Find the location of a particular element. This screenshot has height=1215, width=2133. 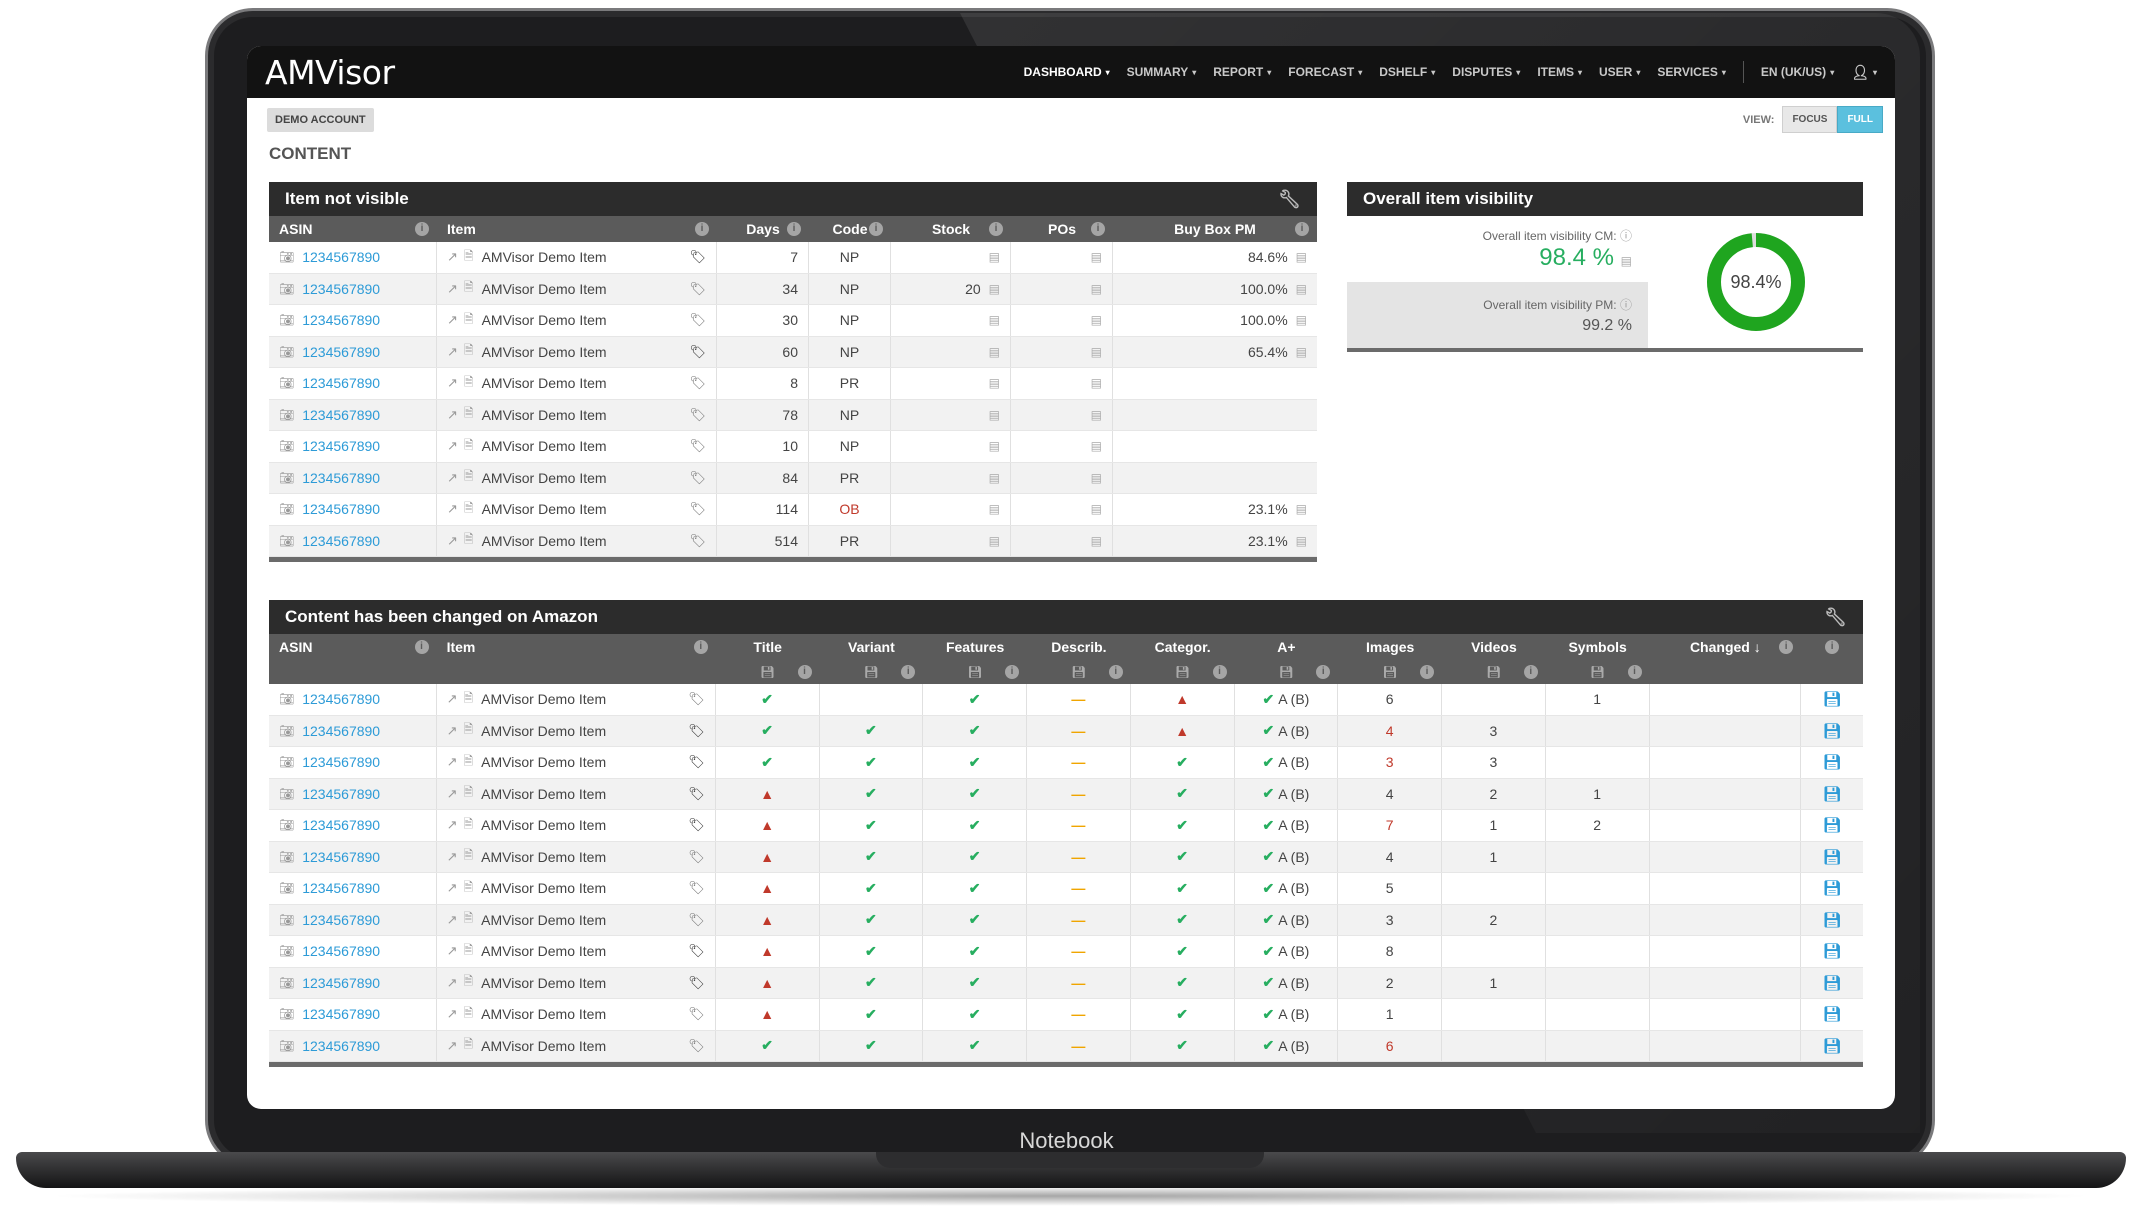

info-icon: ⓘ is located at coordinates (1625, 304).